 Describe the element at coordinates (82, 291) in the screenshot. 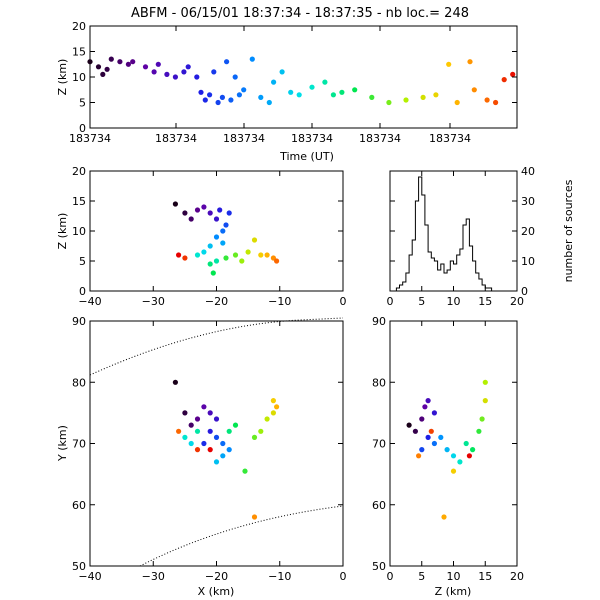

I see `xz-ytick-label: 0` at that location.